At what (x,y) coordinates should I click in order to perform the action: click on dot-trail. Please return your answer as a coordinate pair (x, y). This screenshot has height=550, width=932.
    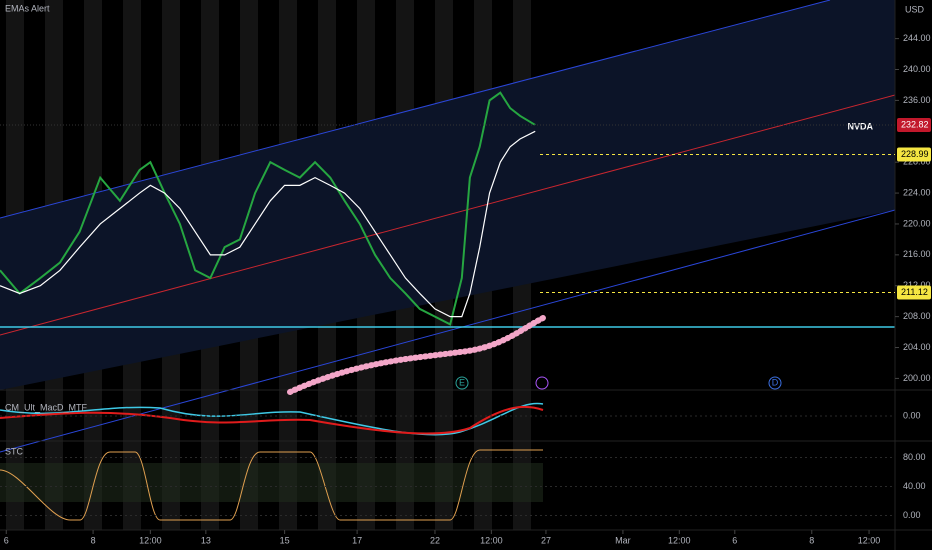
    Looking at the image, I should click on (416, 355).